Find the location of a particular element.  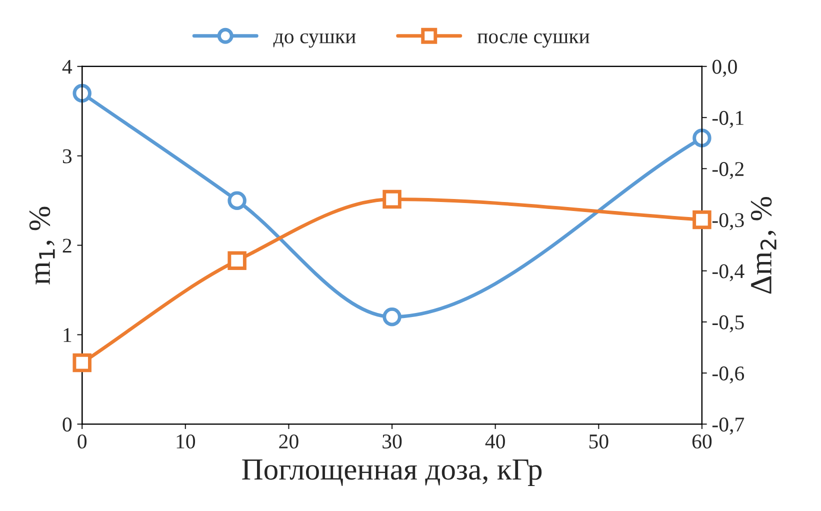

y2-tick-label: -0,2 is located at coordinates (728, 171).